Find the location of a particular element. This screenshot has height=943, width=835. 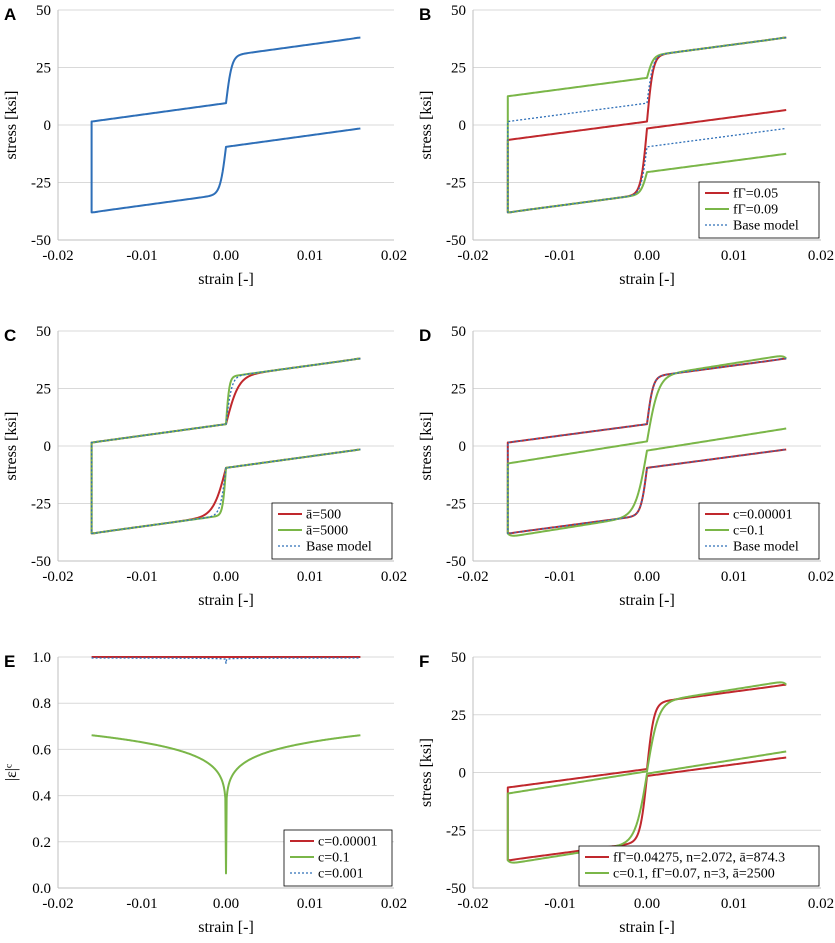

y-tick-label: 0.8 is located at coordinates (41, 704).